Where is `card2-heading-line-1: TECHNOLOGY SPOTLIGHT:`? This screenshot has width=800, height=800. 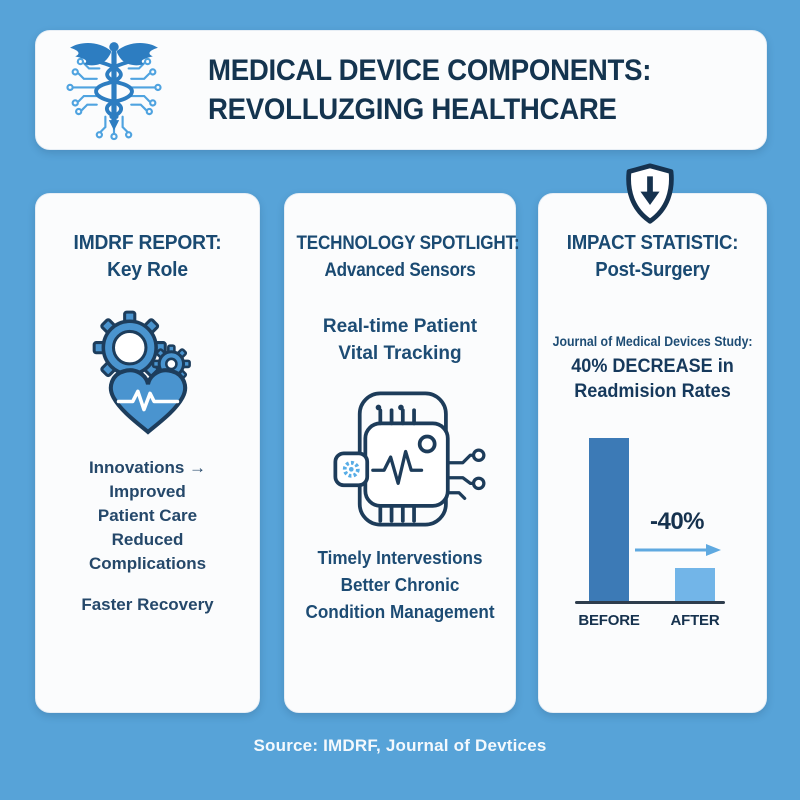 card2-heading-line-1: TECHNOLOGY SPOTLIGHT: is located at coordinates (408, 243).